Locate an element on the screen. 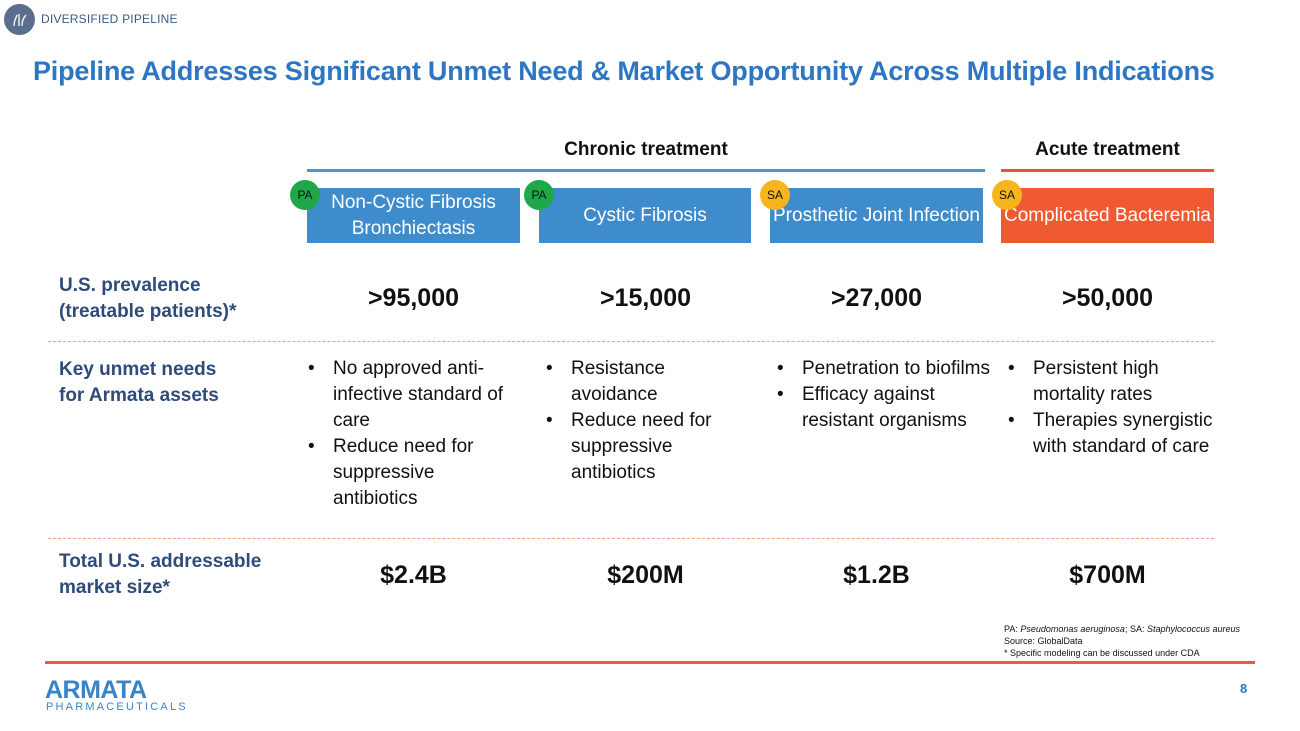 Image resolution: width=1300 pixels, height=731 pixels. acute-treatment-rule is located at coordinates (1107, 170).